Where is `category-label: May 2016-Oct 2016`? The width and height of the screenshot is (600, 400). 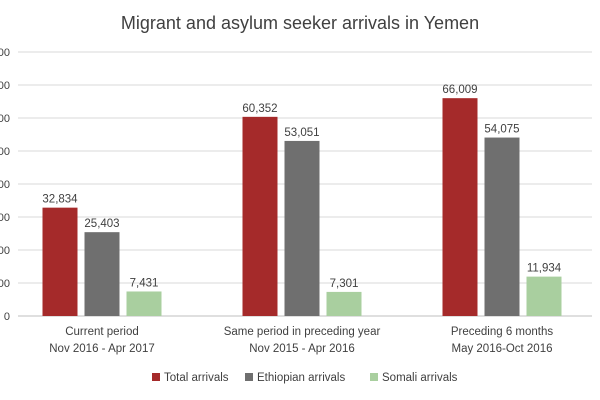
category-label: May 2016-Oct 2016 is located at coordinates (501, 349).